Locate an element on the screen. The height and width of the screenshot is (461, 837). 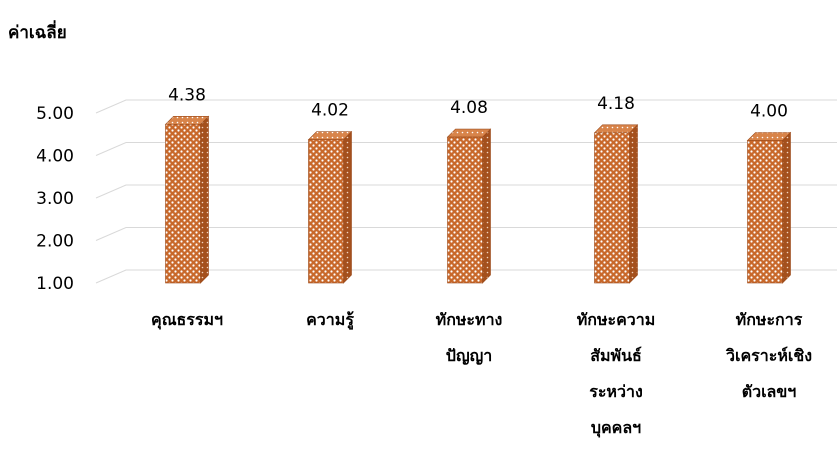
y-tick-label: 2.00 is located at coordinates (55, 242).